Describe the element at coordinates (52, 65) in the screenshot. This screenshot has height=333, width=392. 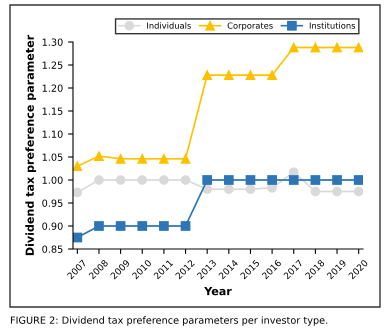
I see `y-tick-label: 1.25` at that location.